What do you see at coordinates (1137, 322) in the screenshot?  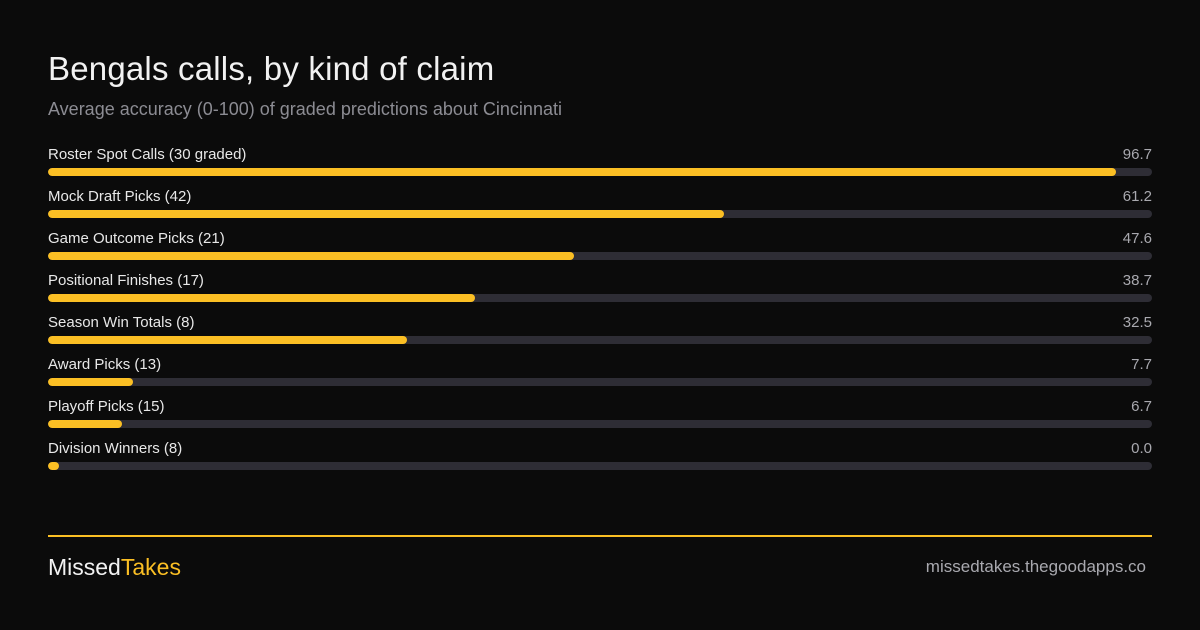 I see `bar-value-label: 32.5` at bounding box center [1137, 322].